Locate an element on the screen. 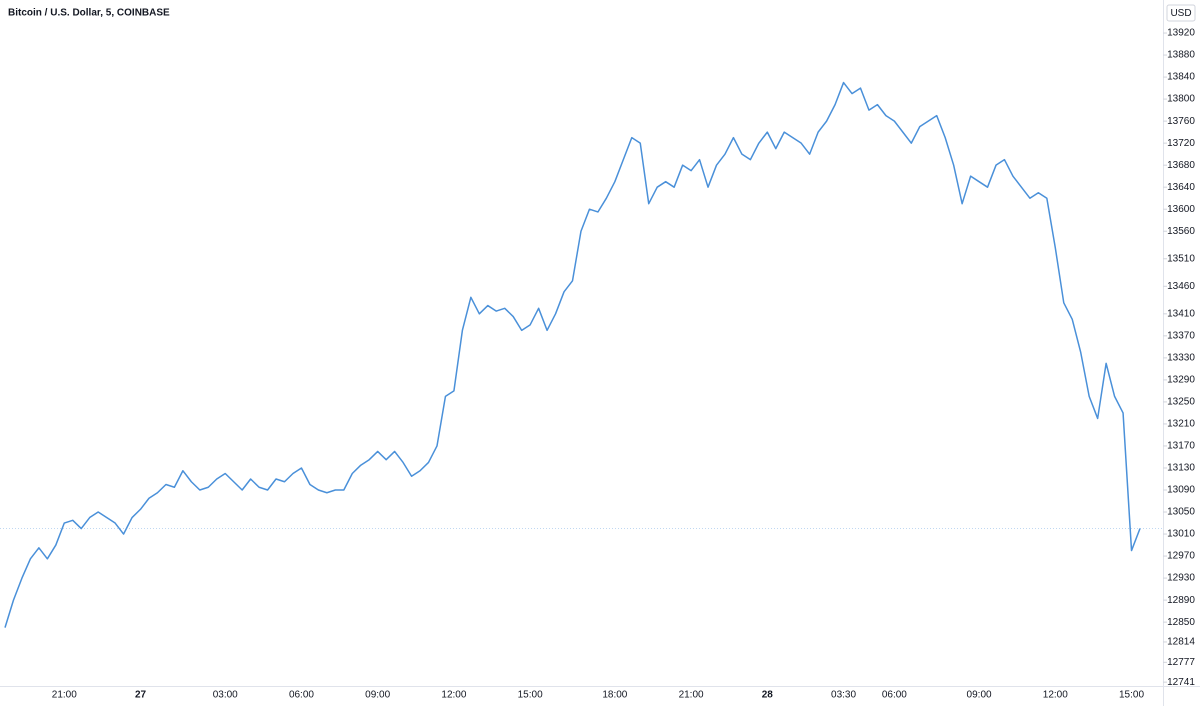 This screenshot has height=706, width=1200. y-tick-label: 12930 is located at coordinates (1181, 578).